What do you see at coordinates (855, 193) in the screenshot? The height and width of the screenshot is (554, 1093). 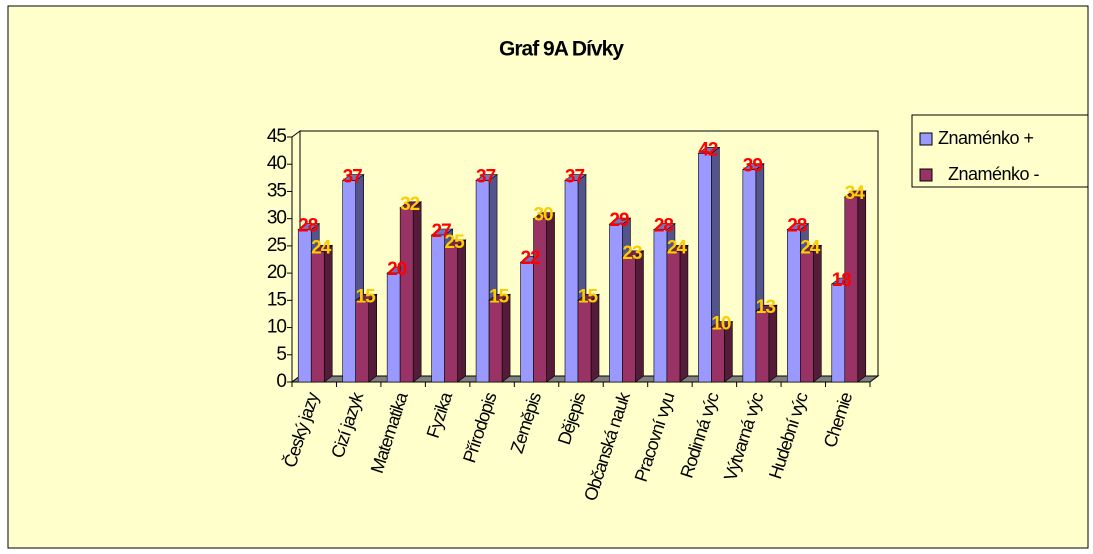 I see `data-label: 34` at bounding box center [855, 193].